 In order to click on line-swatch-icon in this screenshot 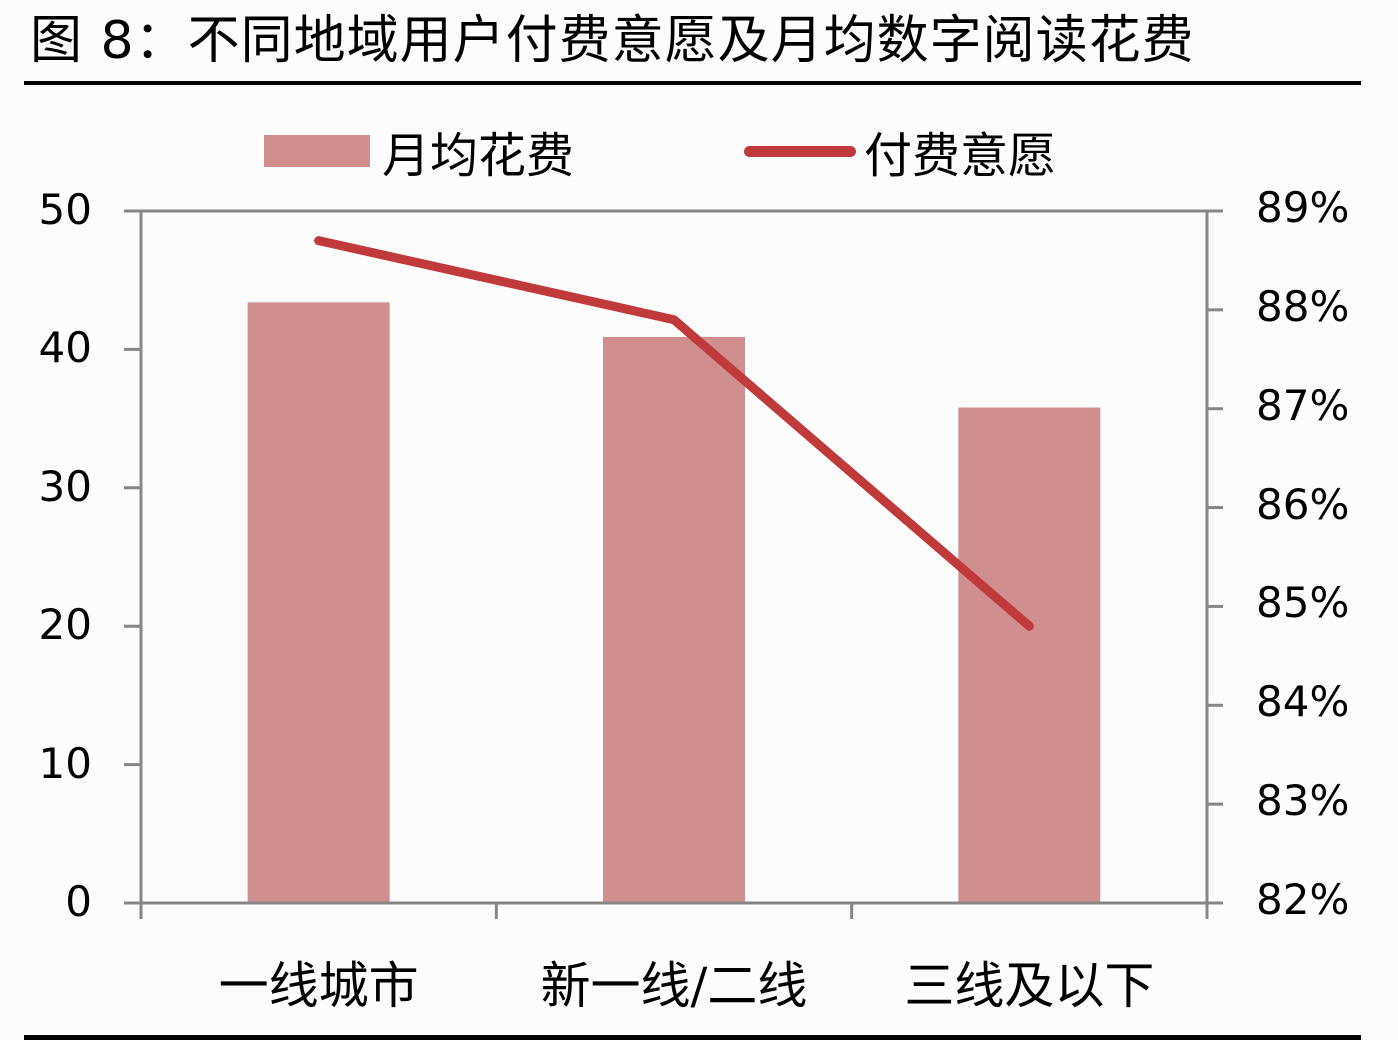, I will do `click(800, 151)`.